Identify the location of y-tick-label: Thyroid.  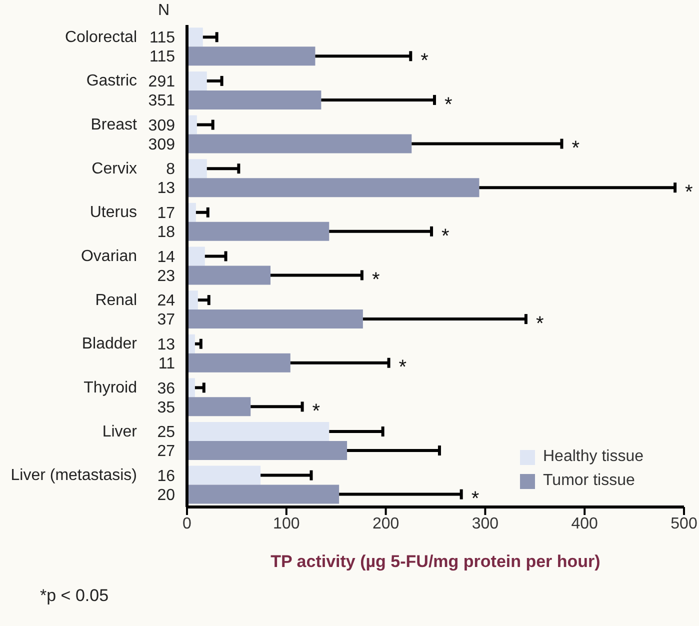
(110, 387).